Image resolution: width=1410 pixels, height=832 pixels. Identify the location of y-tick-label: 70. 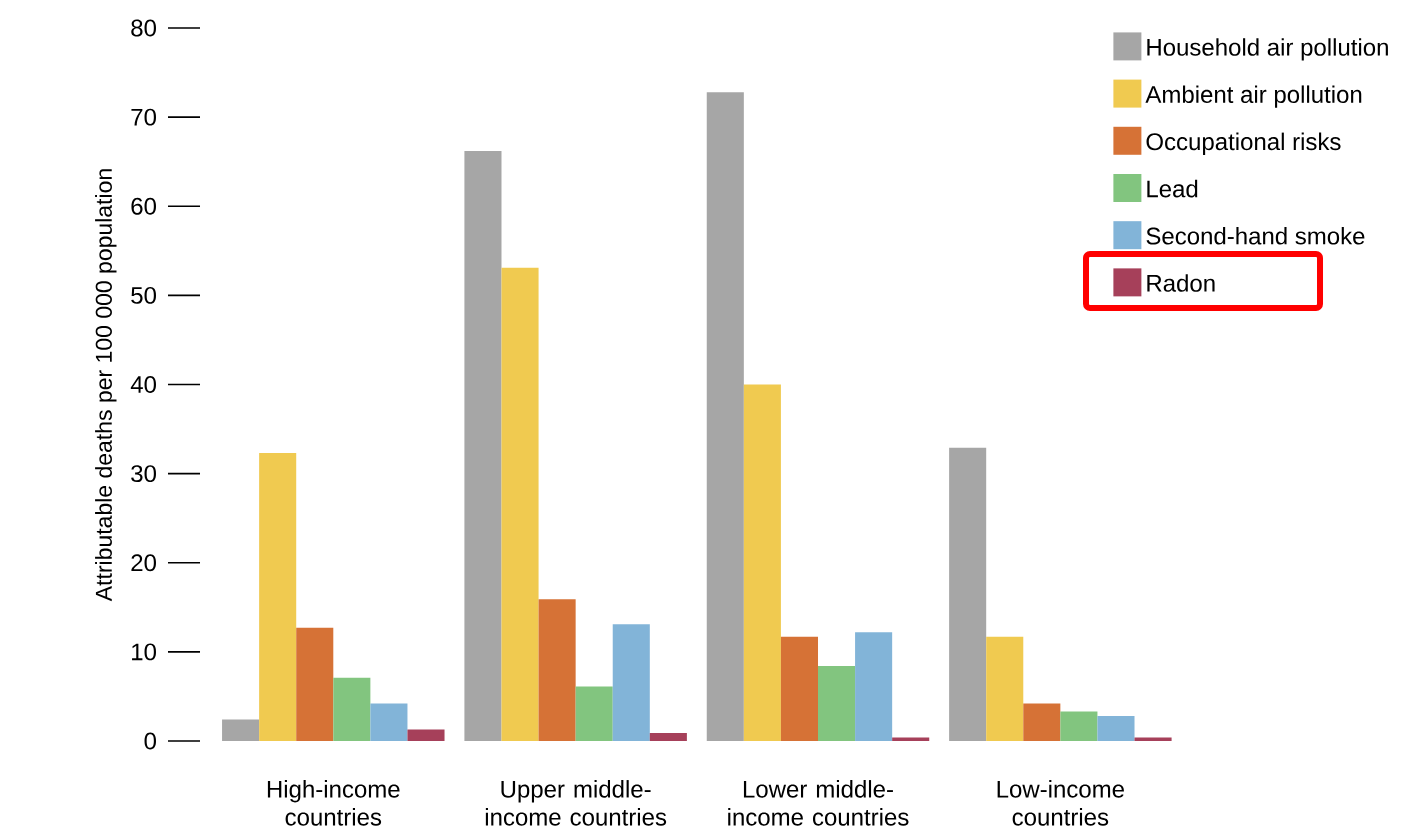
(143, 117).